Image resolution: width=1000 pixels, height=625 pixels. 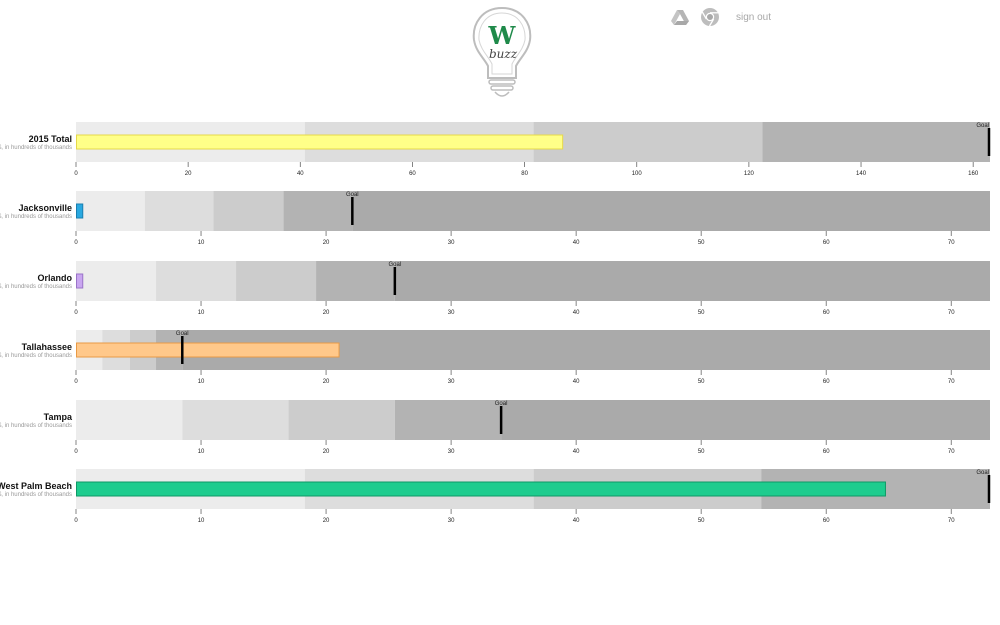 What do you see at coordinates (47, 347) in the screenshot?
I see `row-title: Tallahassee` at bounding box center [47, 347].